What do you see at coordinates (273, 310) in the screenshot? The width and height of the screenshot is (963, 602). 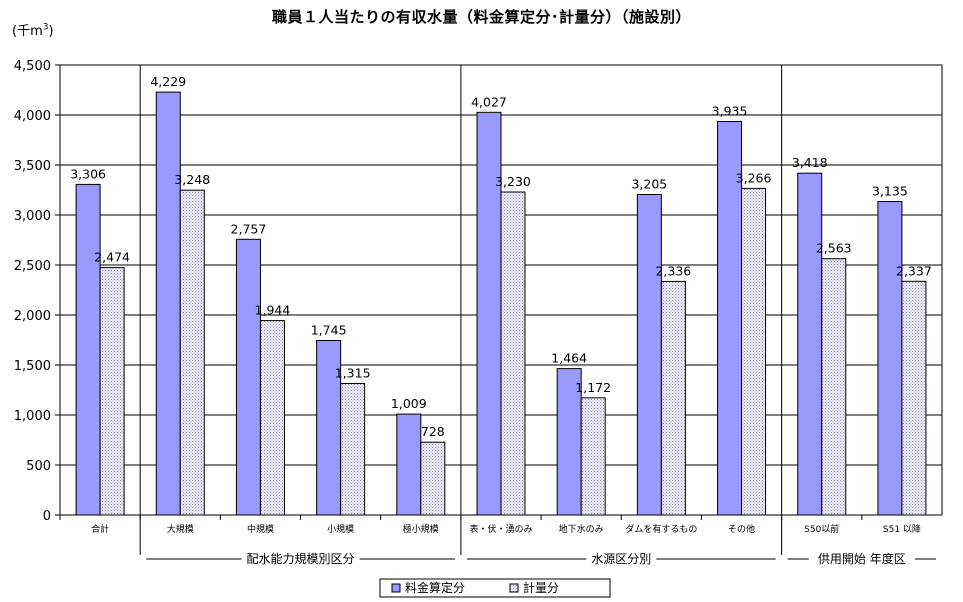 I see `data-label: 1,944` at bounding box center [273, 310].